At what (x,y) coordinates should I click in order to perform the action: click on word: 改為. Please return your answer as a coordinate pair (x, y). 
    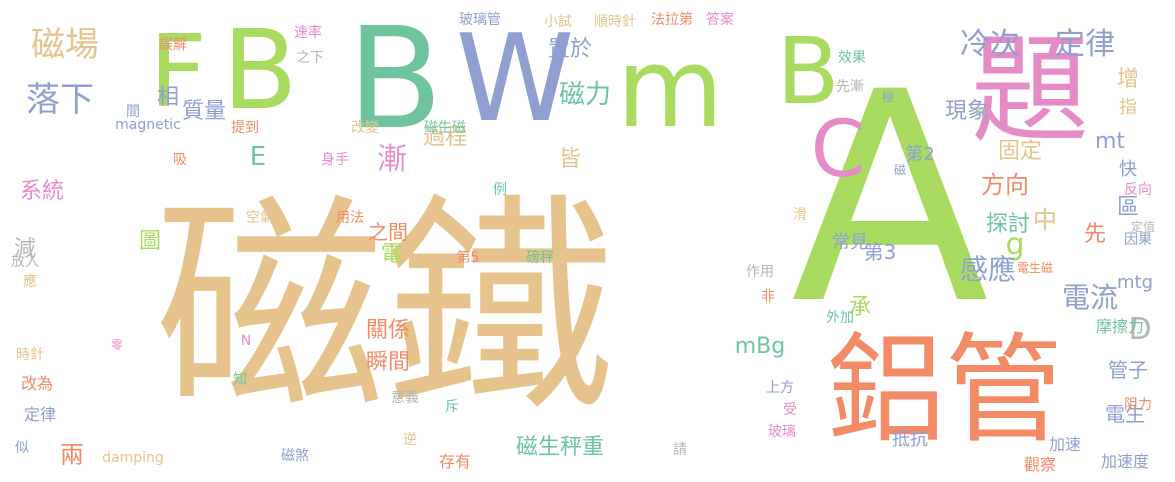
    Looking at the image, I should click on (37, 383).